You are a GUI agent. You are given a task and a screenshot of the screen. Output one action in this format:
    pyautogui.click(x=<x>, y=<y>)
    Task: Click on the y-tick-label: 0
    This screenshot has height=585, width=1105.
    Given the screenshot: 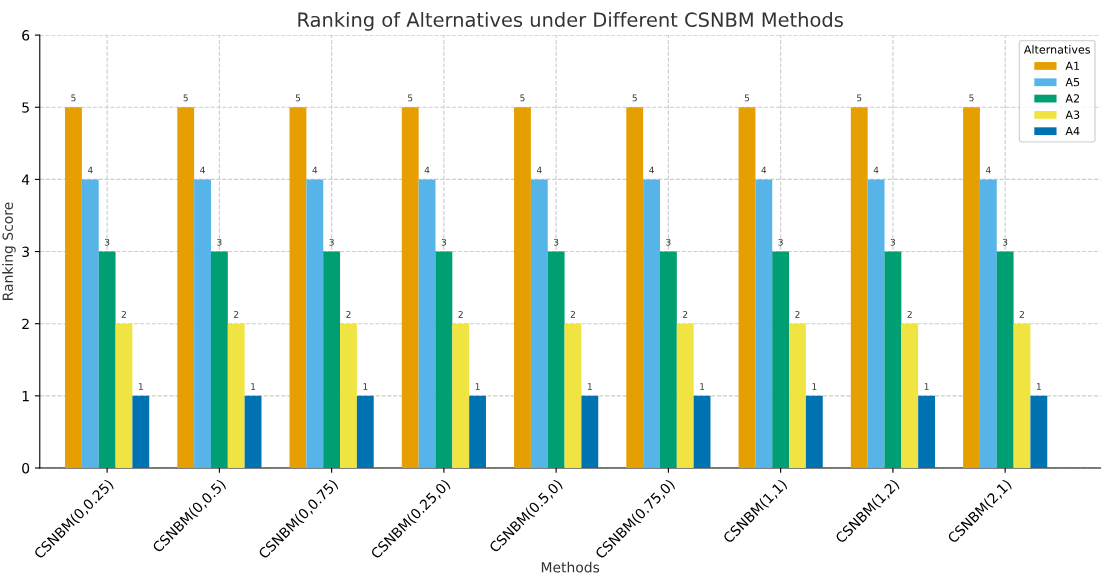 What is the action you would take?
    pyautogui.click(x=26, y=468)
    